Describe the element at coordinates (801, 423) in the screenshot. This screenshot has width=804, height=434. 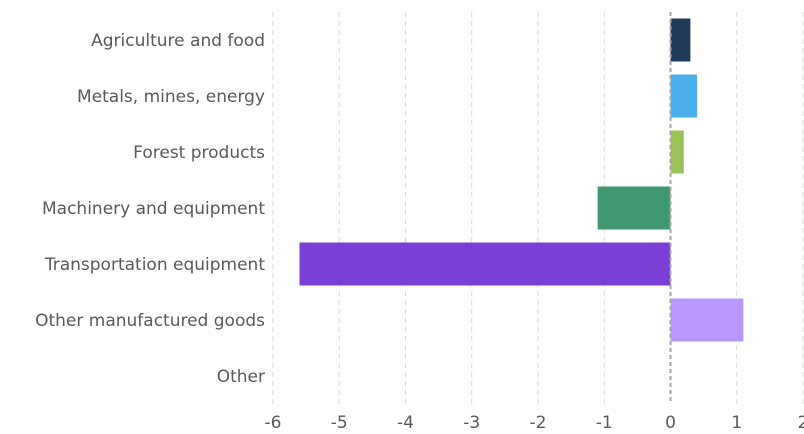
I see `x-tick-label: 2` at that location.